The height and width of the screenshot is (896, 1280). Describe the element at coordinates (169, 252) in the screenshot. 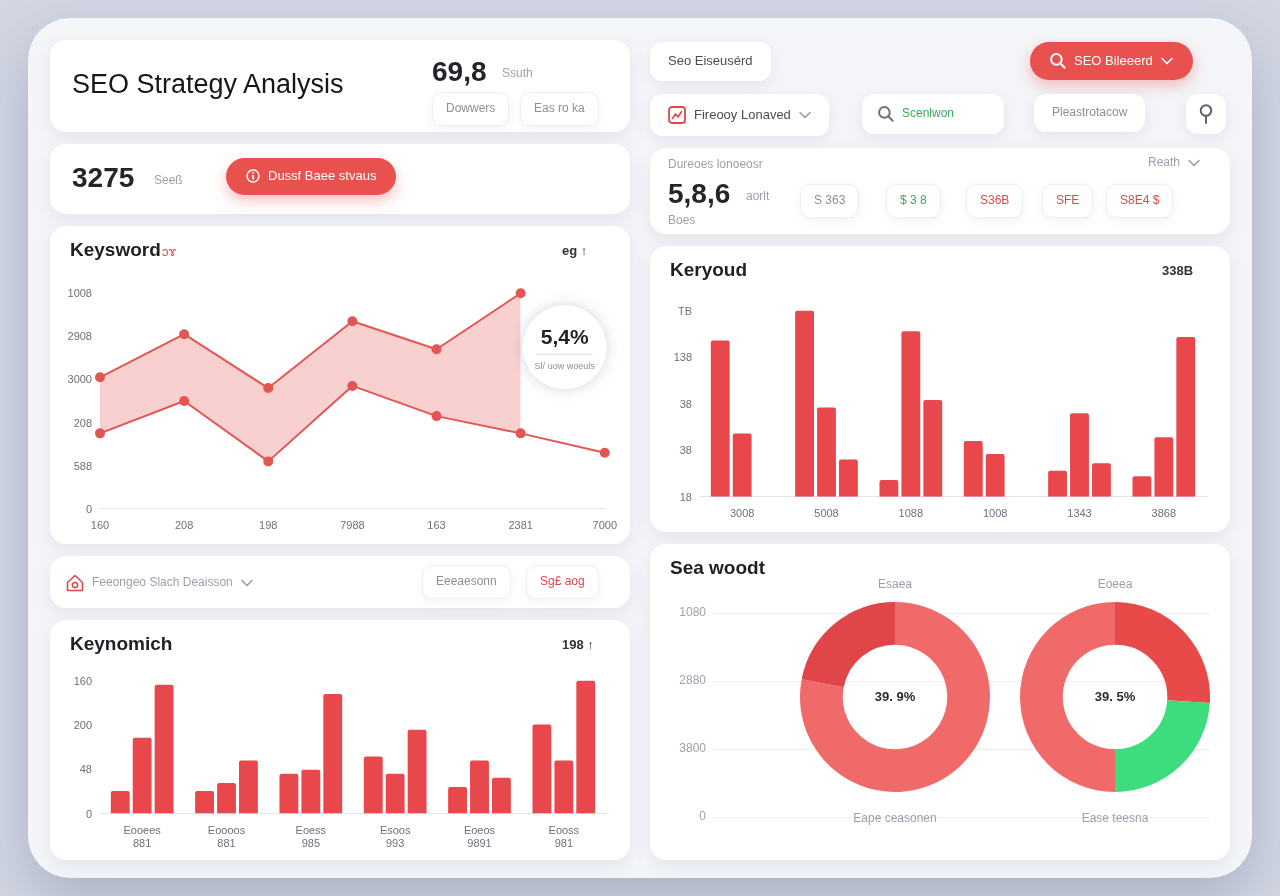

I see `text: ɔɤ` at that location.